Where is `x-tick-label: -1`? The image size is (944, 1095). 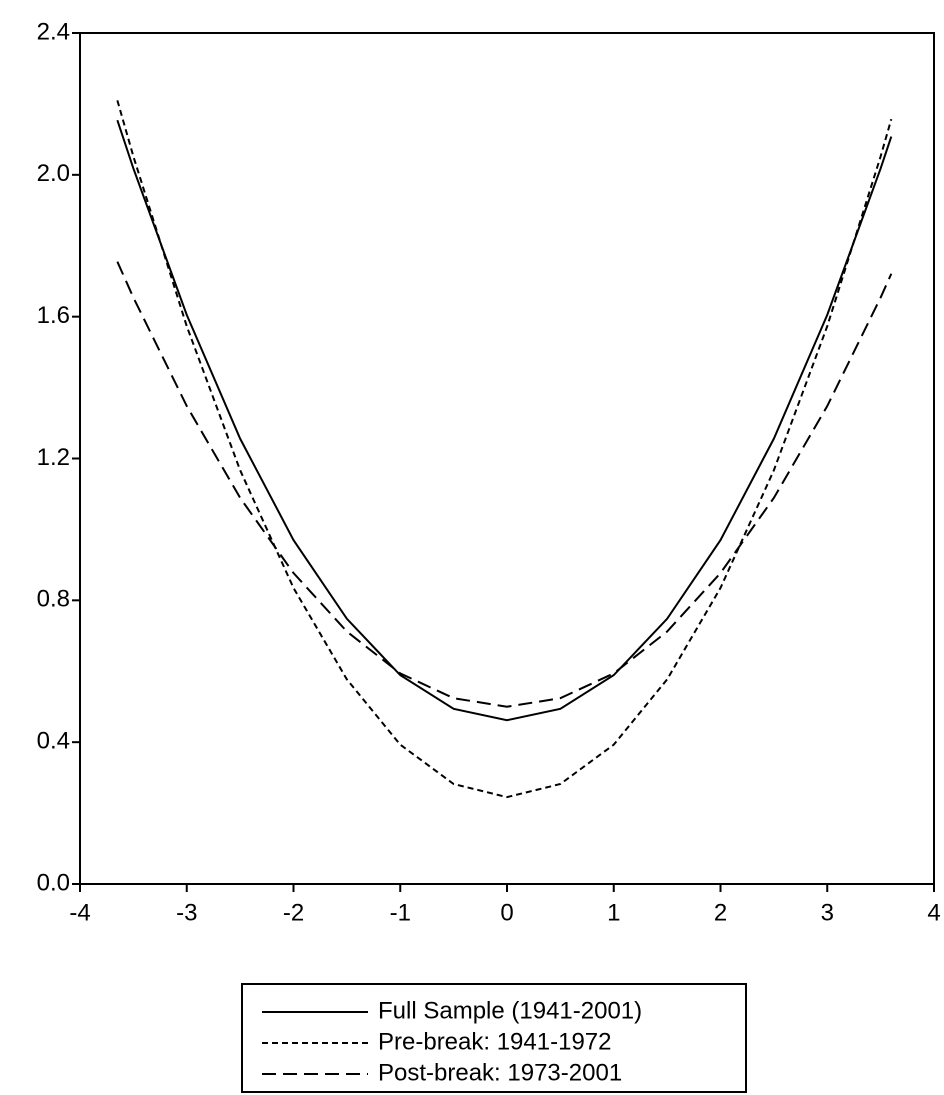
x-tick-label: -1 is located at coordinates (400, 912).